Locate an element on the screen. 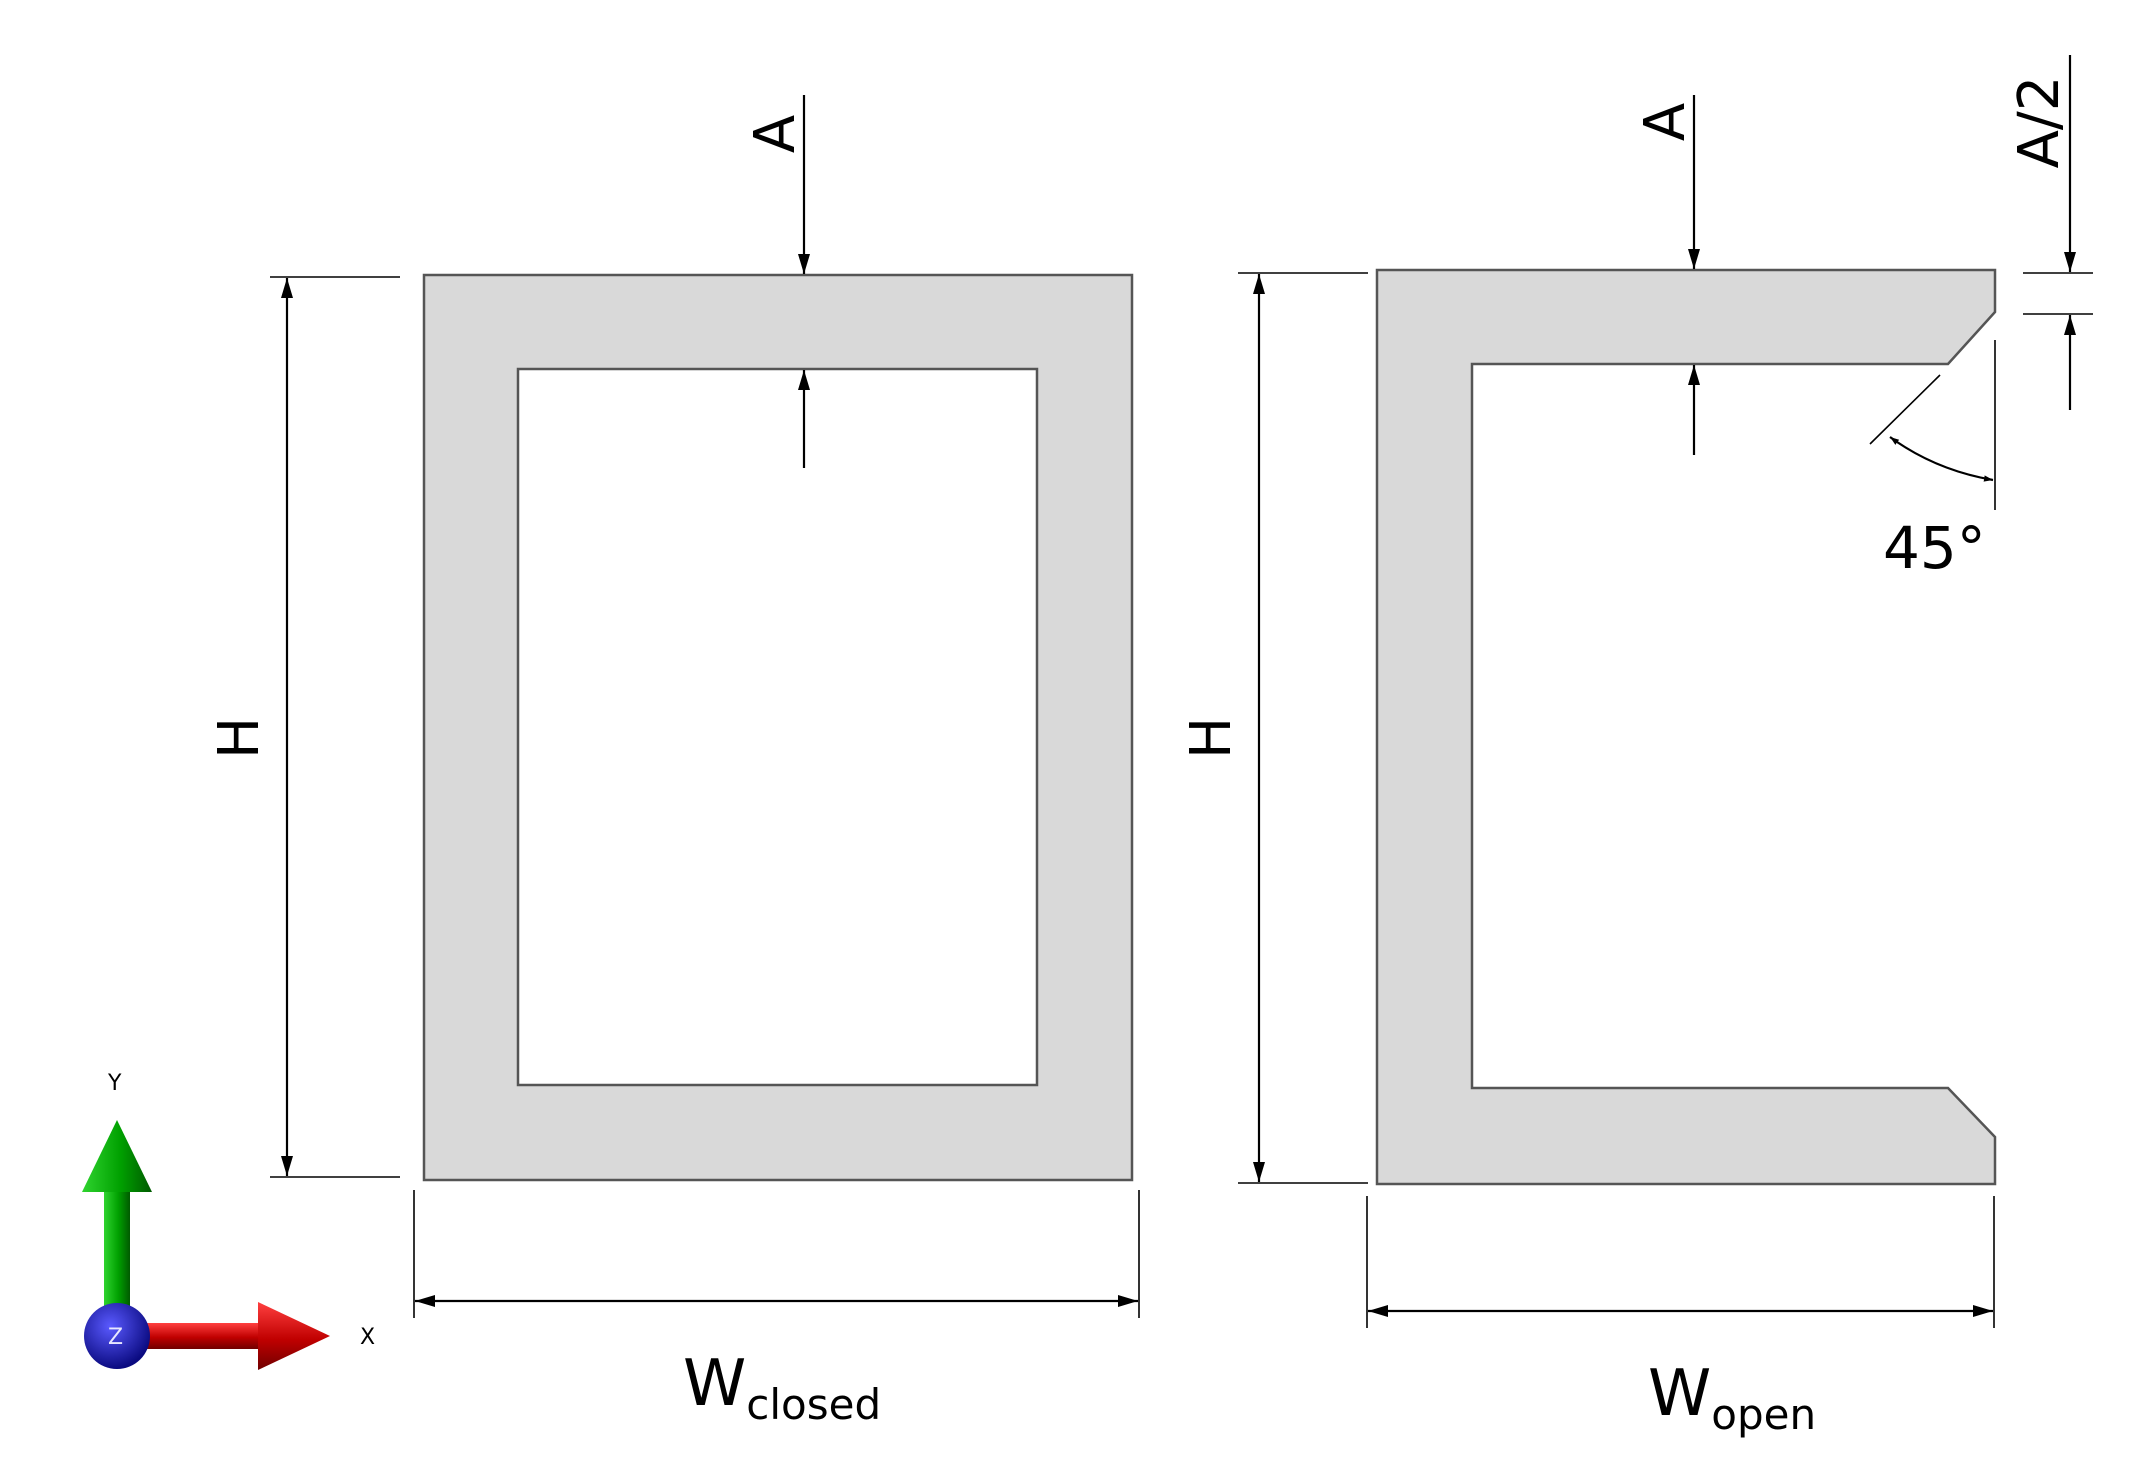 The width and height of the screenshot is (2142, 1468). x-axis-shaft is located at coordinates (200, 1336).